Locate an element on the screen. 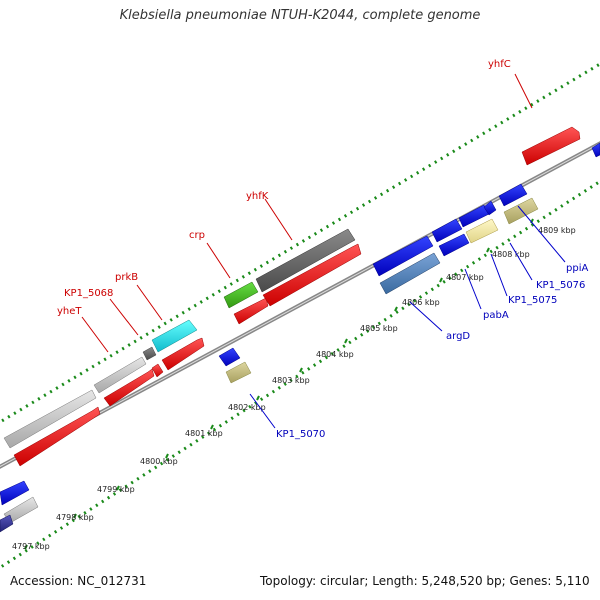 This screenshot has height=600, width=600. gene-label-KP1_5068: KP1_5068 is located at coordinates (88, 293).